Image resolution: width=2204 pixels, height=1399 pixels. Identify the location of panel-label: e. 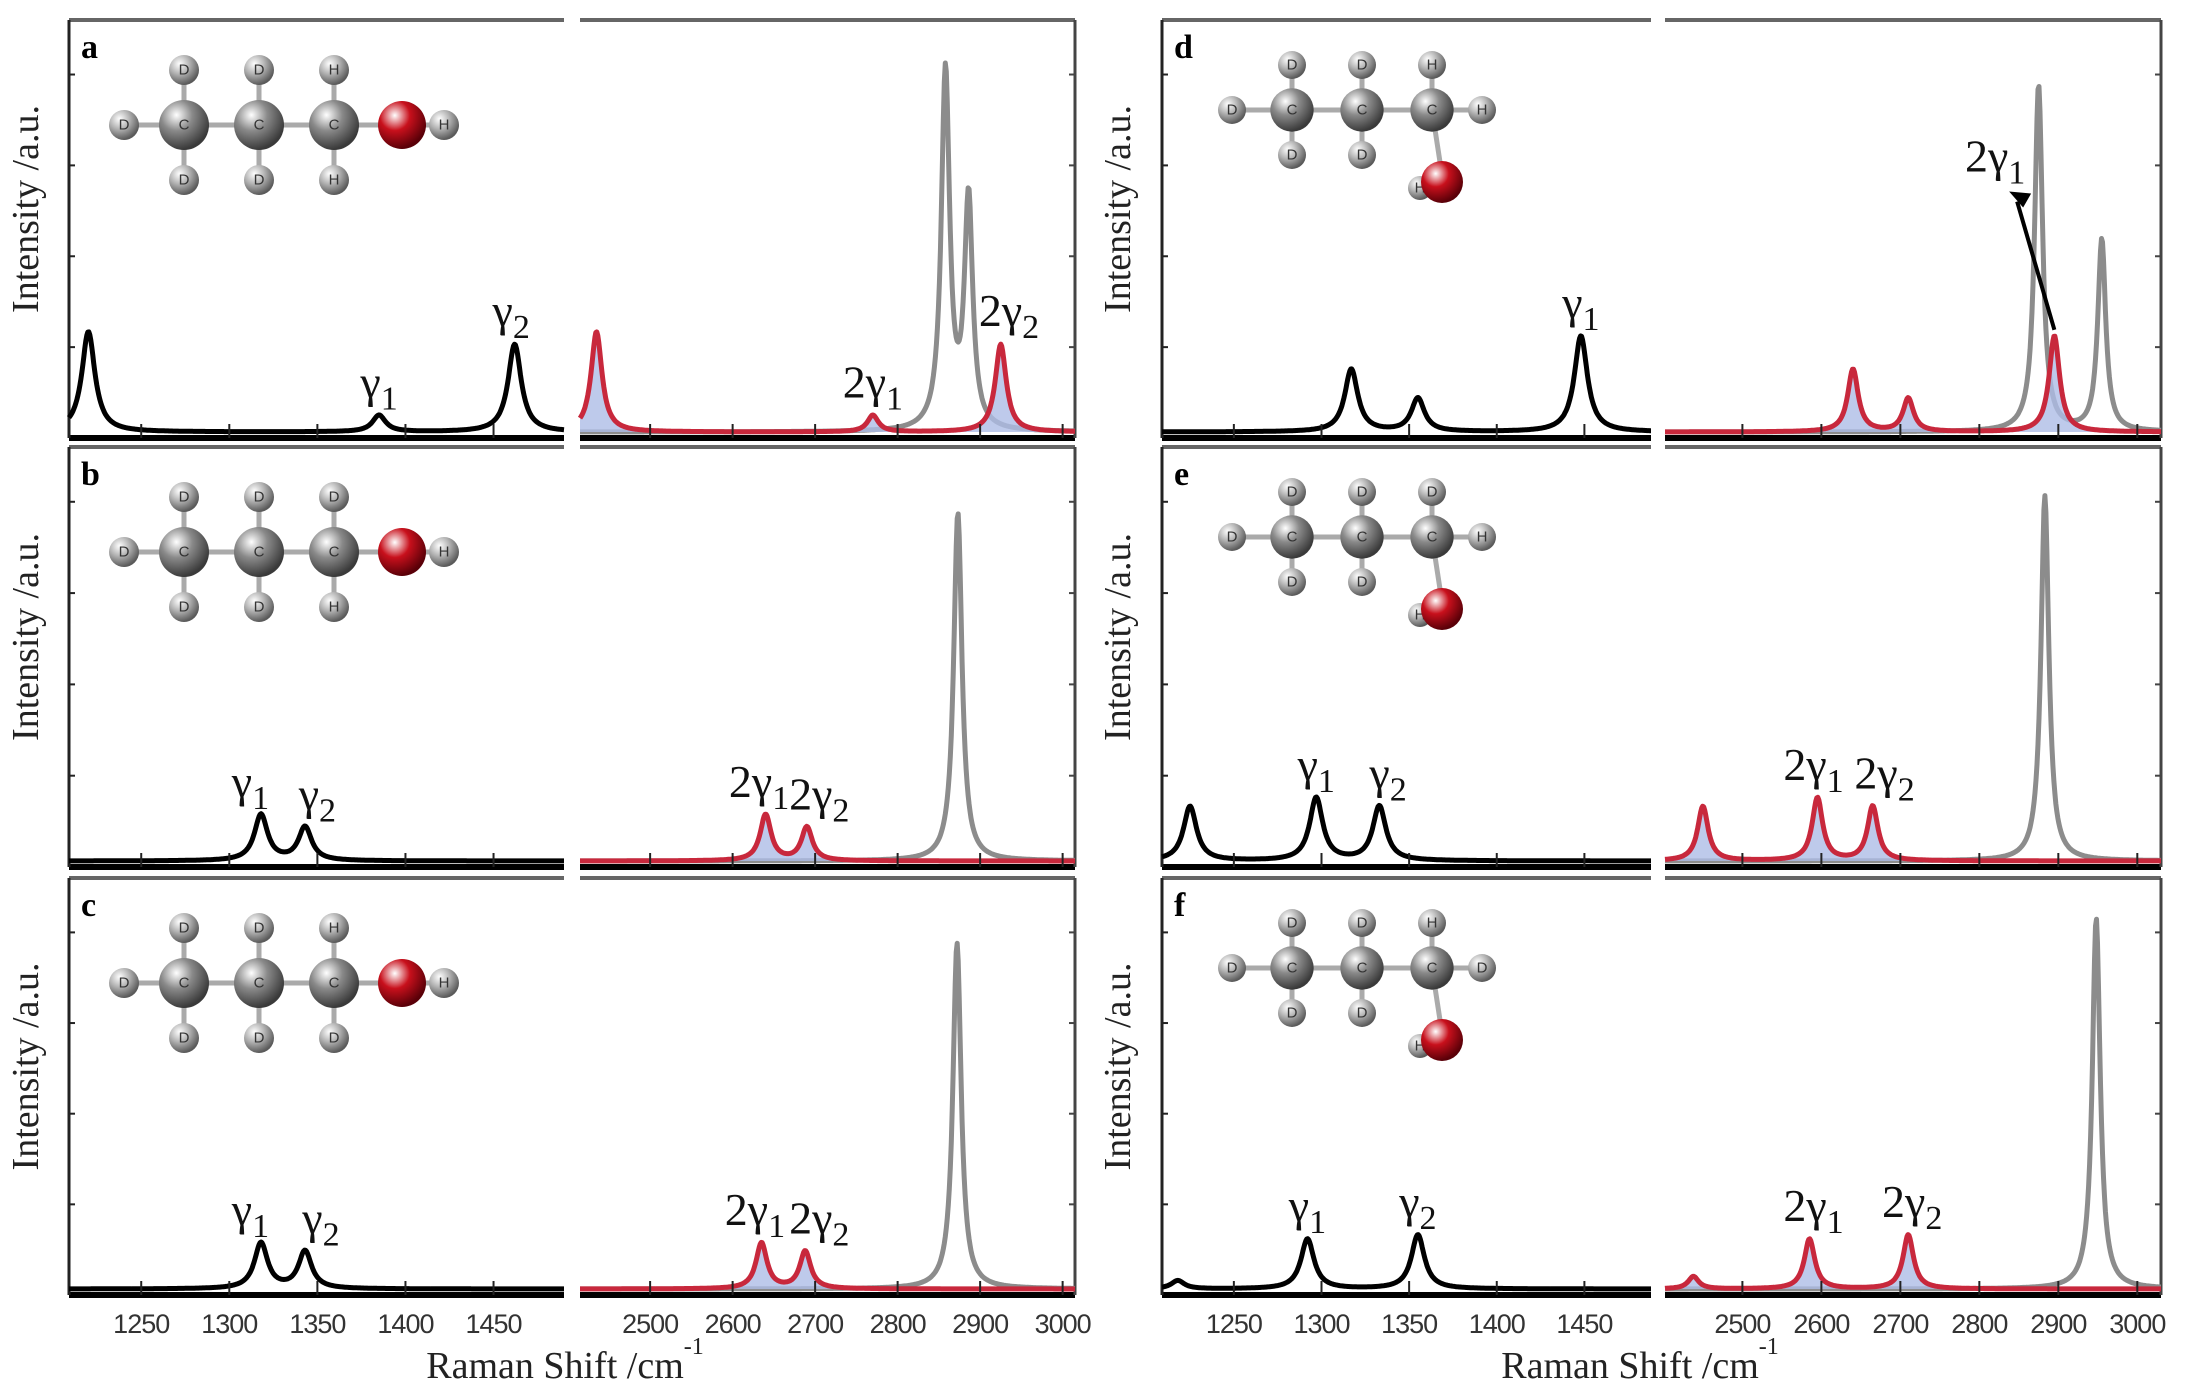
(1181, 474).